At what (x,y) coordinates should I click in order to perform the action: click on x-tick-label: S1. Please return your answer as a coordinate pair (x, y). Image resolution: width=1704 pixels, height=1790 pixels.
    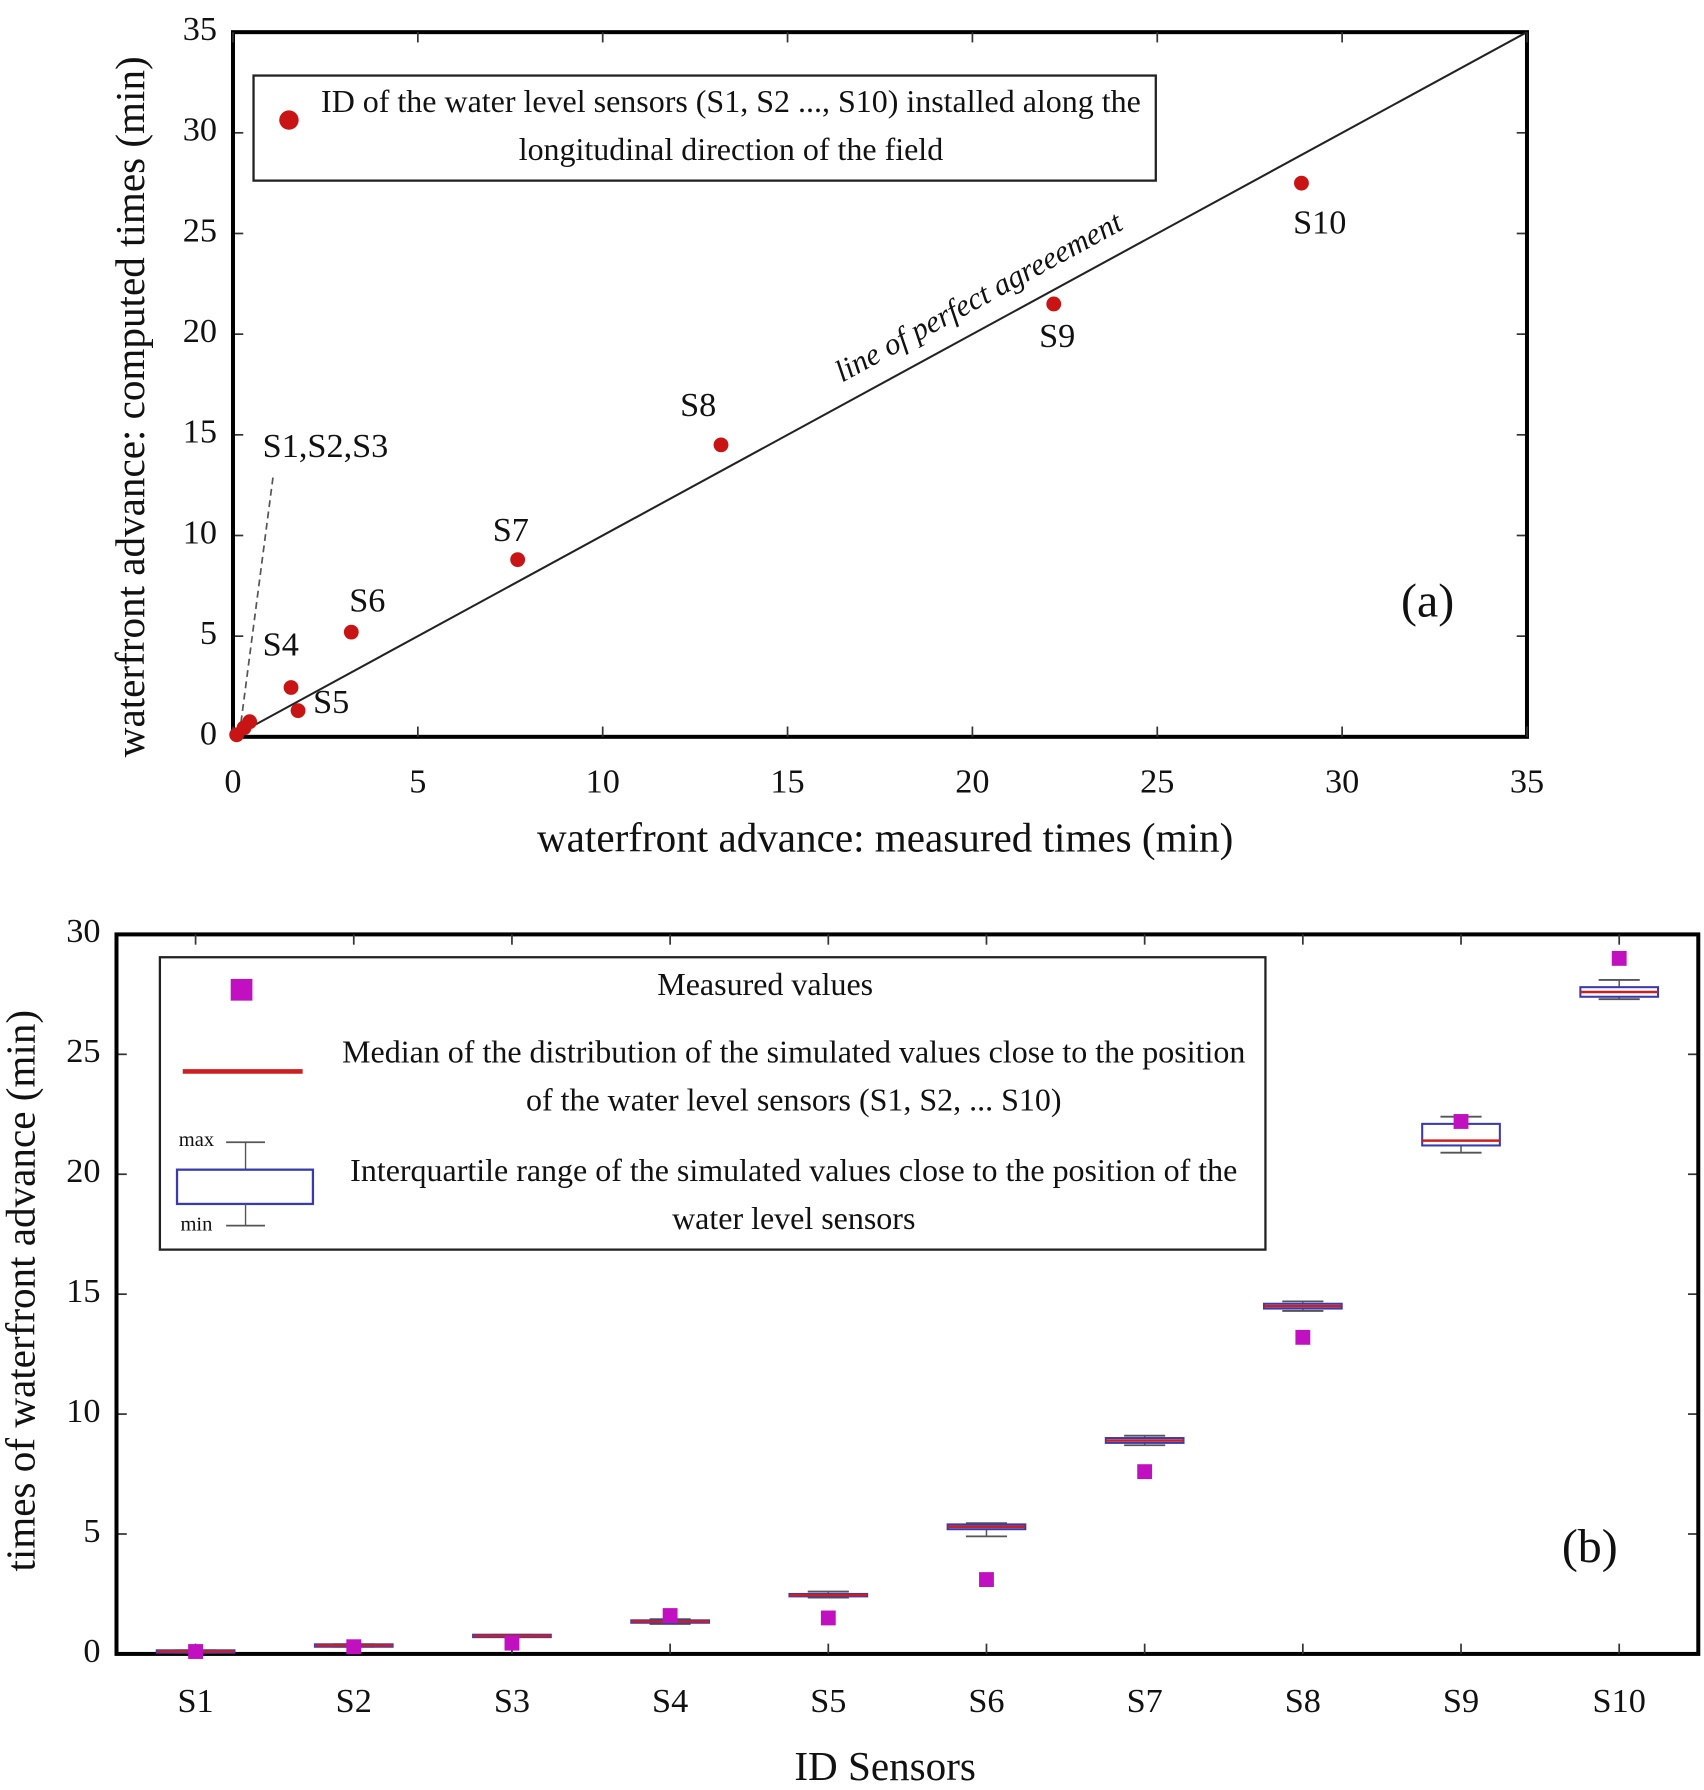
    Looking at the image, I should click on (195, 1701).